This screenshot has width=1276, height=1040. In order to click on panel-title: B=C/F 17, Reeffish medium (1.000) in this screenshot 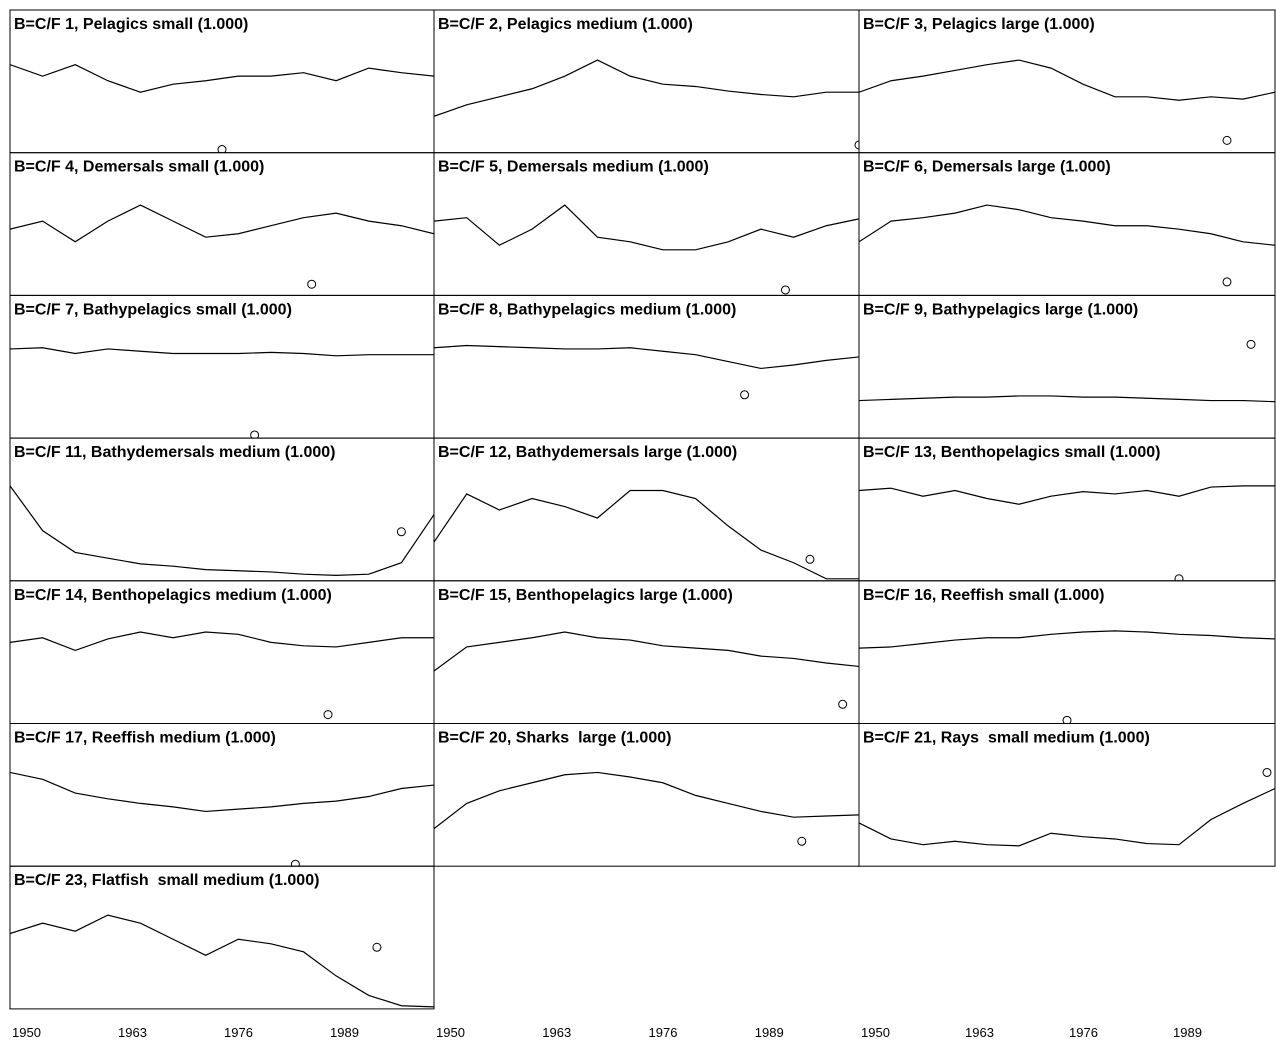, I will do `click(145, 738)`.